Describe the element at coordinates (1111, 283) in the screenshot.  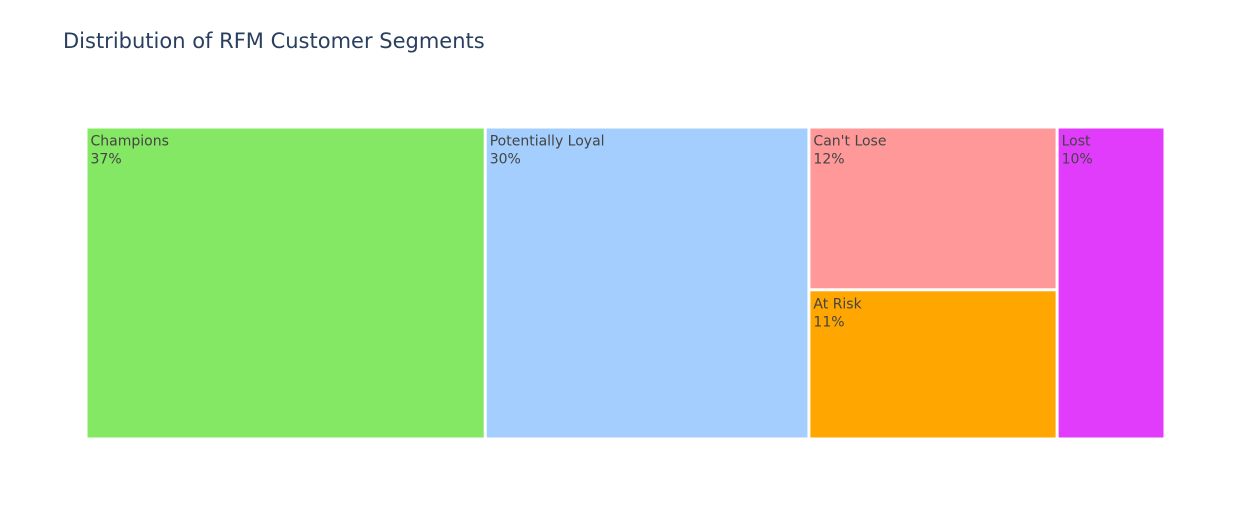
I see `tile-lost` at that location.